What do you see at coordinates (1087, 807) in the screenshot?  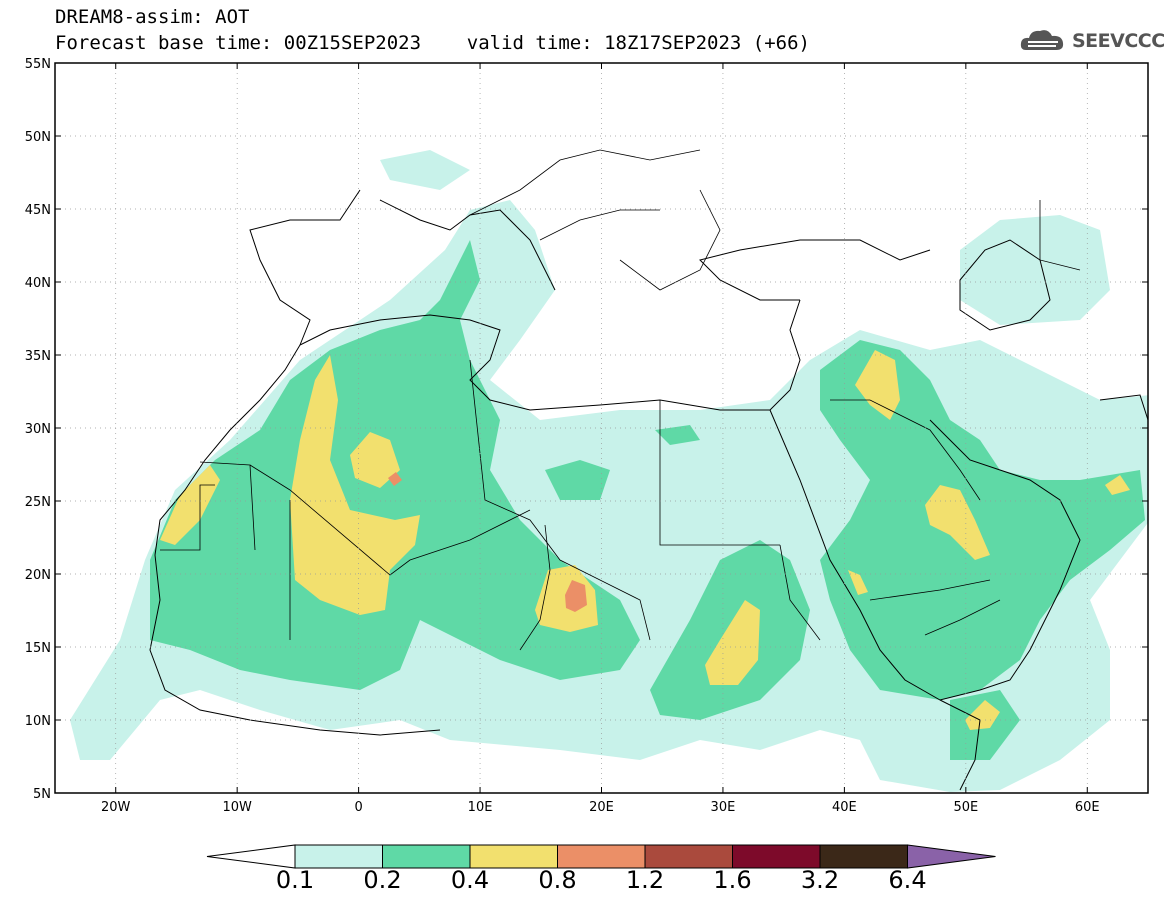 I see `lon-label: 60E` at bounding box center [1087, 807].